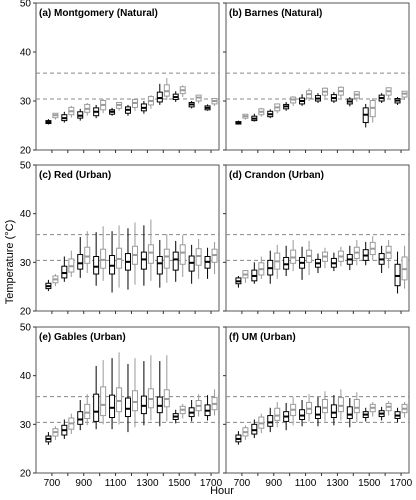 This screenshot has height=500, width=416. Describe the element at coordinates (242, 483) in the screenshot. I see `x-tick-label: 700` at that location.